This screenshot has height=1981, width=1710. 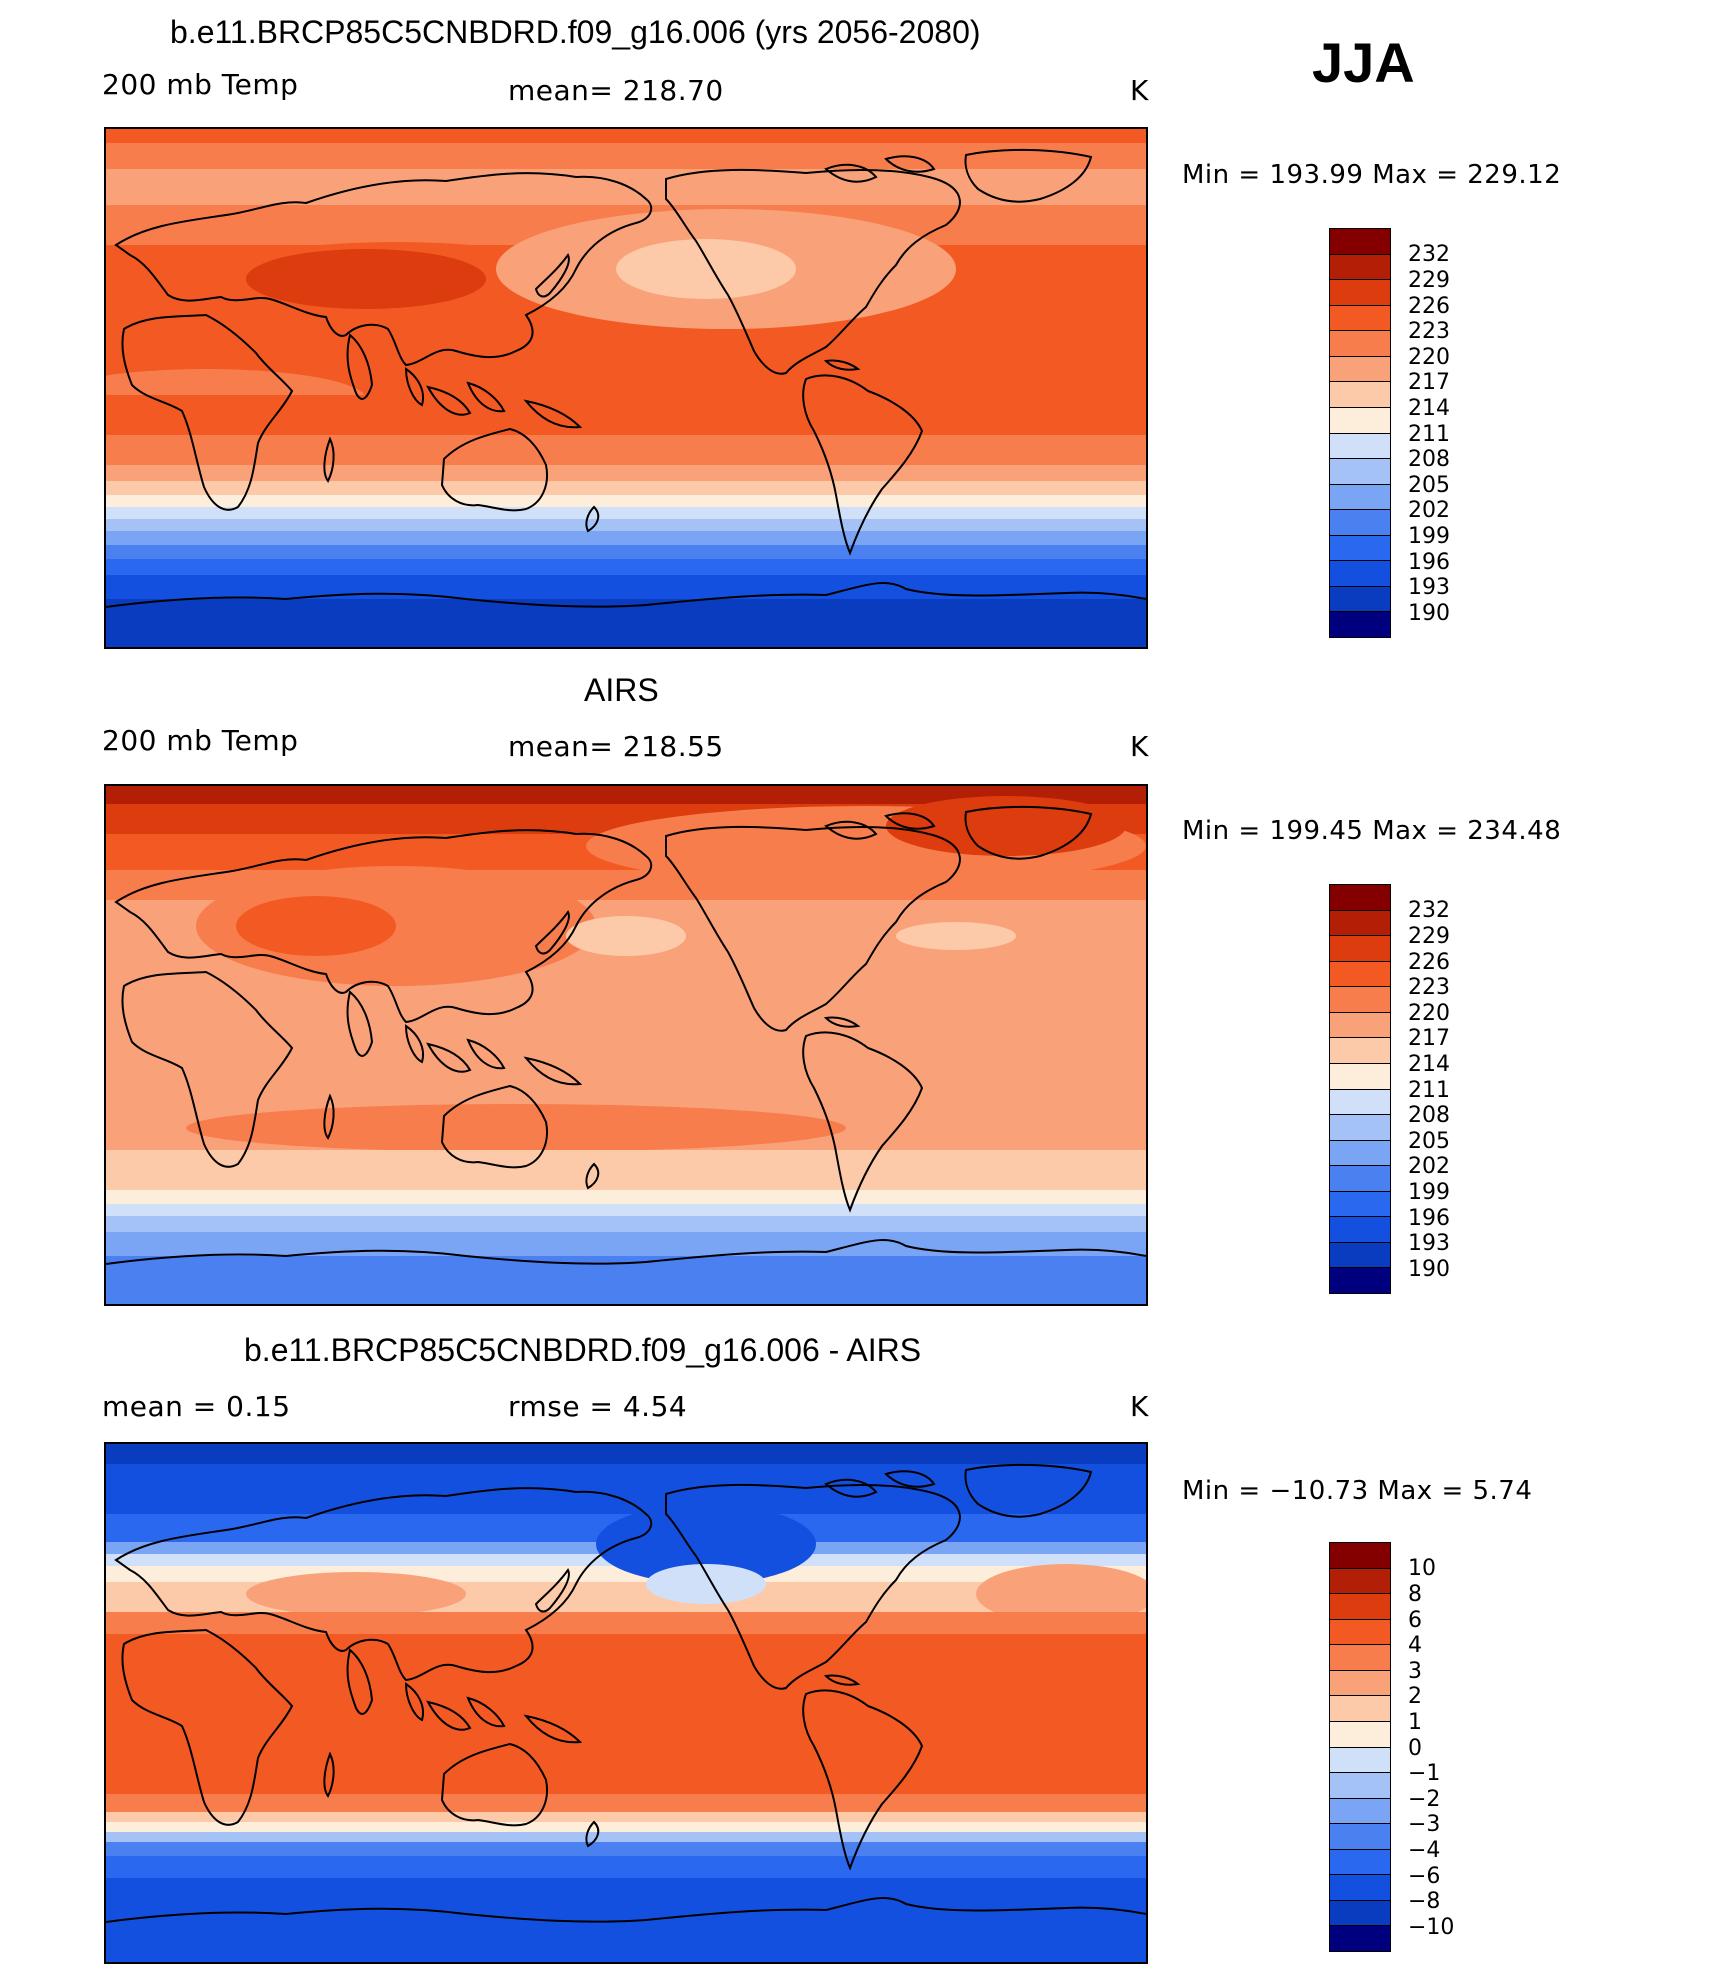 I want to click on colorbar-tick: −4, so click(x=1424, y=1850).